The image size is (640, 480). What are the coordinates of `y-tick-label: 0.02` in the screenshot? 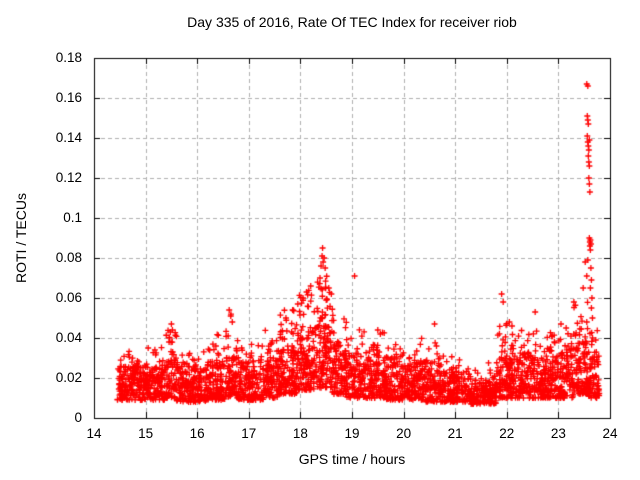 It's located at (68, 377).